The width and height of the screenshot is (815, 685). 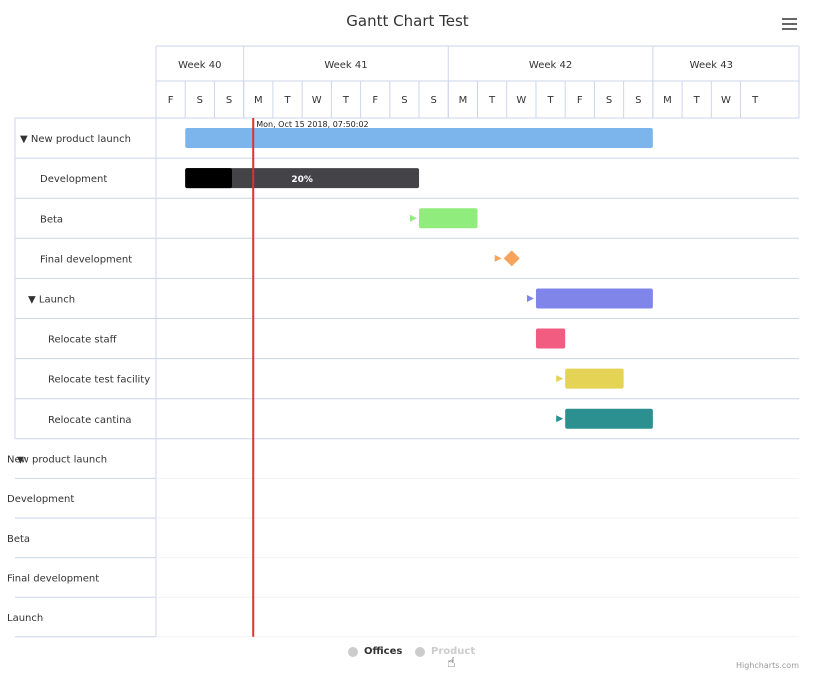 What do you see at coordinates (40, 499) in the screenshot?
I see `hidden-row-label: Development` at bounding box center [40, 499].